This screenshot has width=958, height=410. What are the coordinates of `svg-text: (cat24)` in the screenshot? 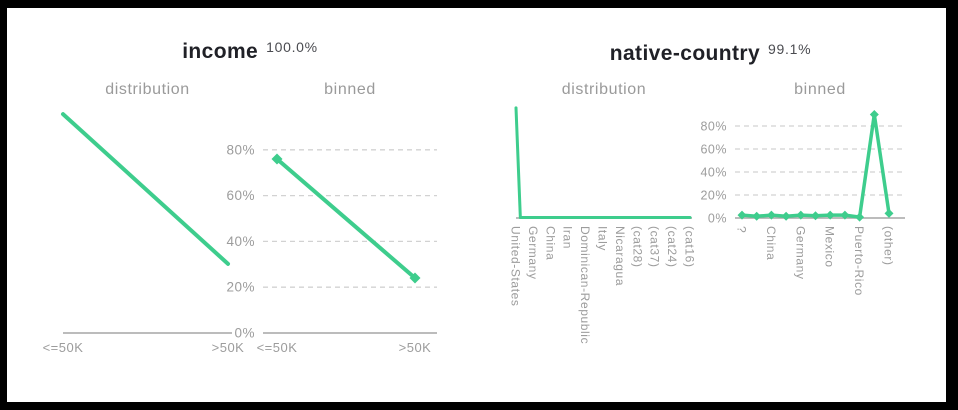 It's located at (672, 247).